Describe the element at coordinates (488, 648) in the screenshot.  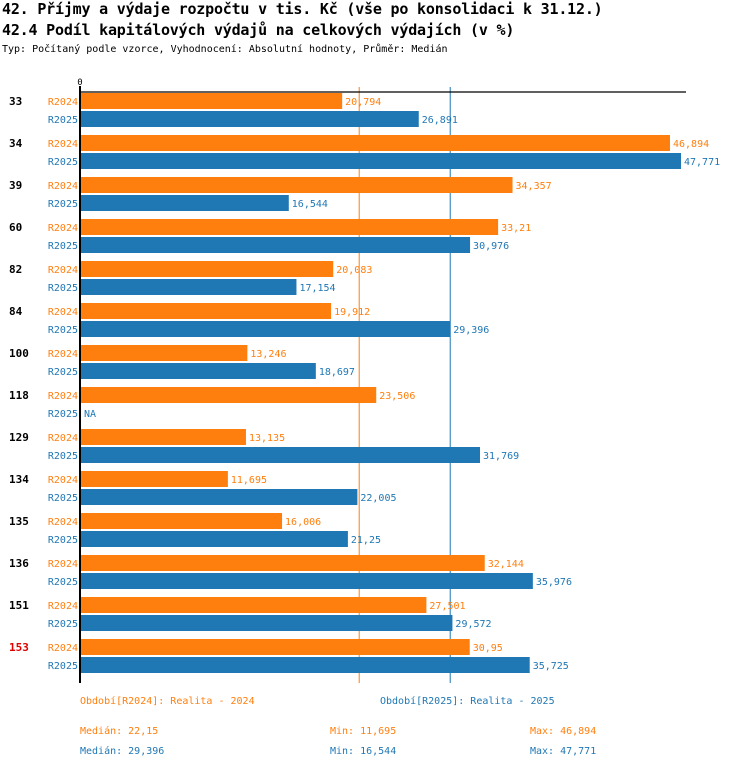
I see `data-label: 30,95` at that location.